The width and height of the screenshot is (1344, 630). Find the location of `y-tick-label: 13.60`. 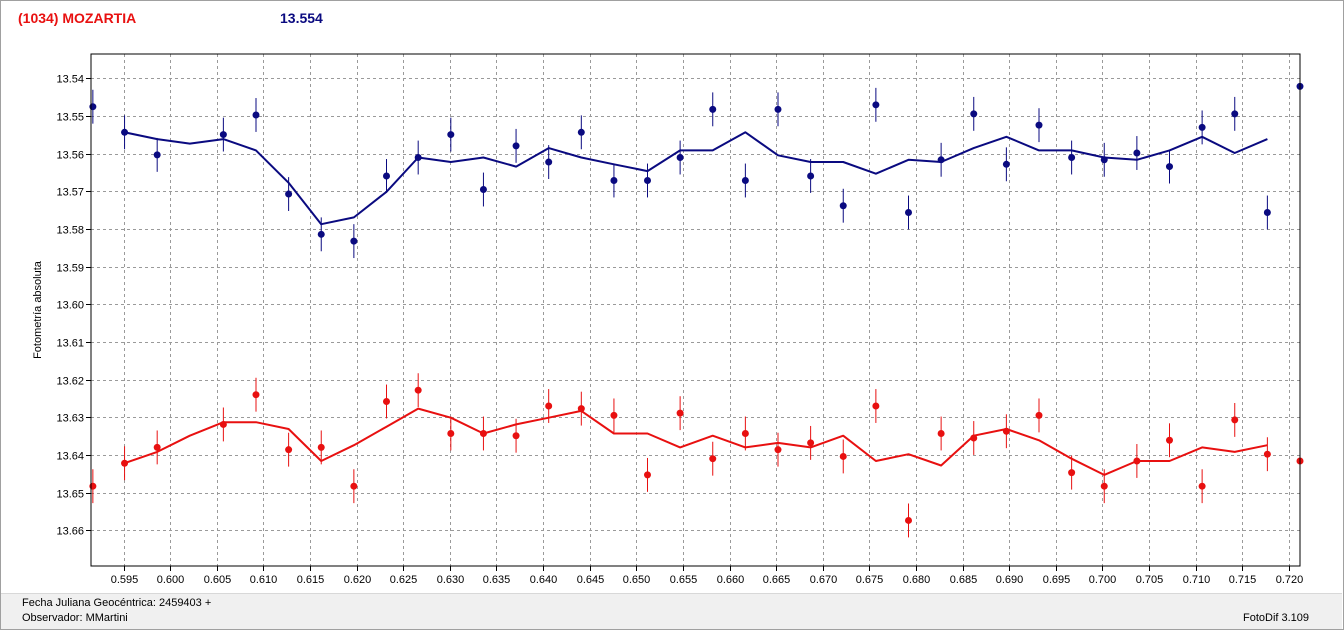

y-tick-label: 13.60 is located at coordinates (70, 306).